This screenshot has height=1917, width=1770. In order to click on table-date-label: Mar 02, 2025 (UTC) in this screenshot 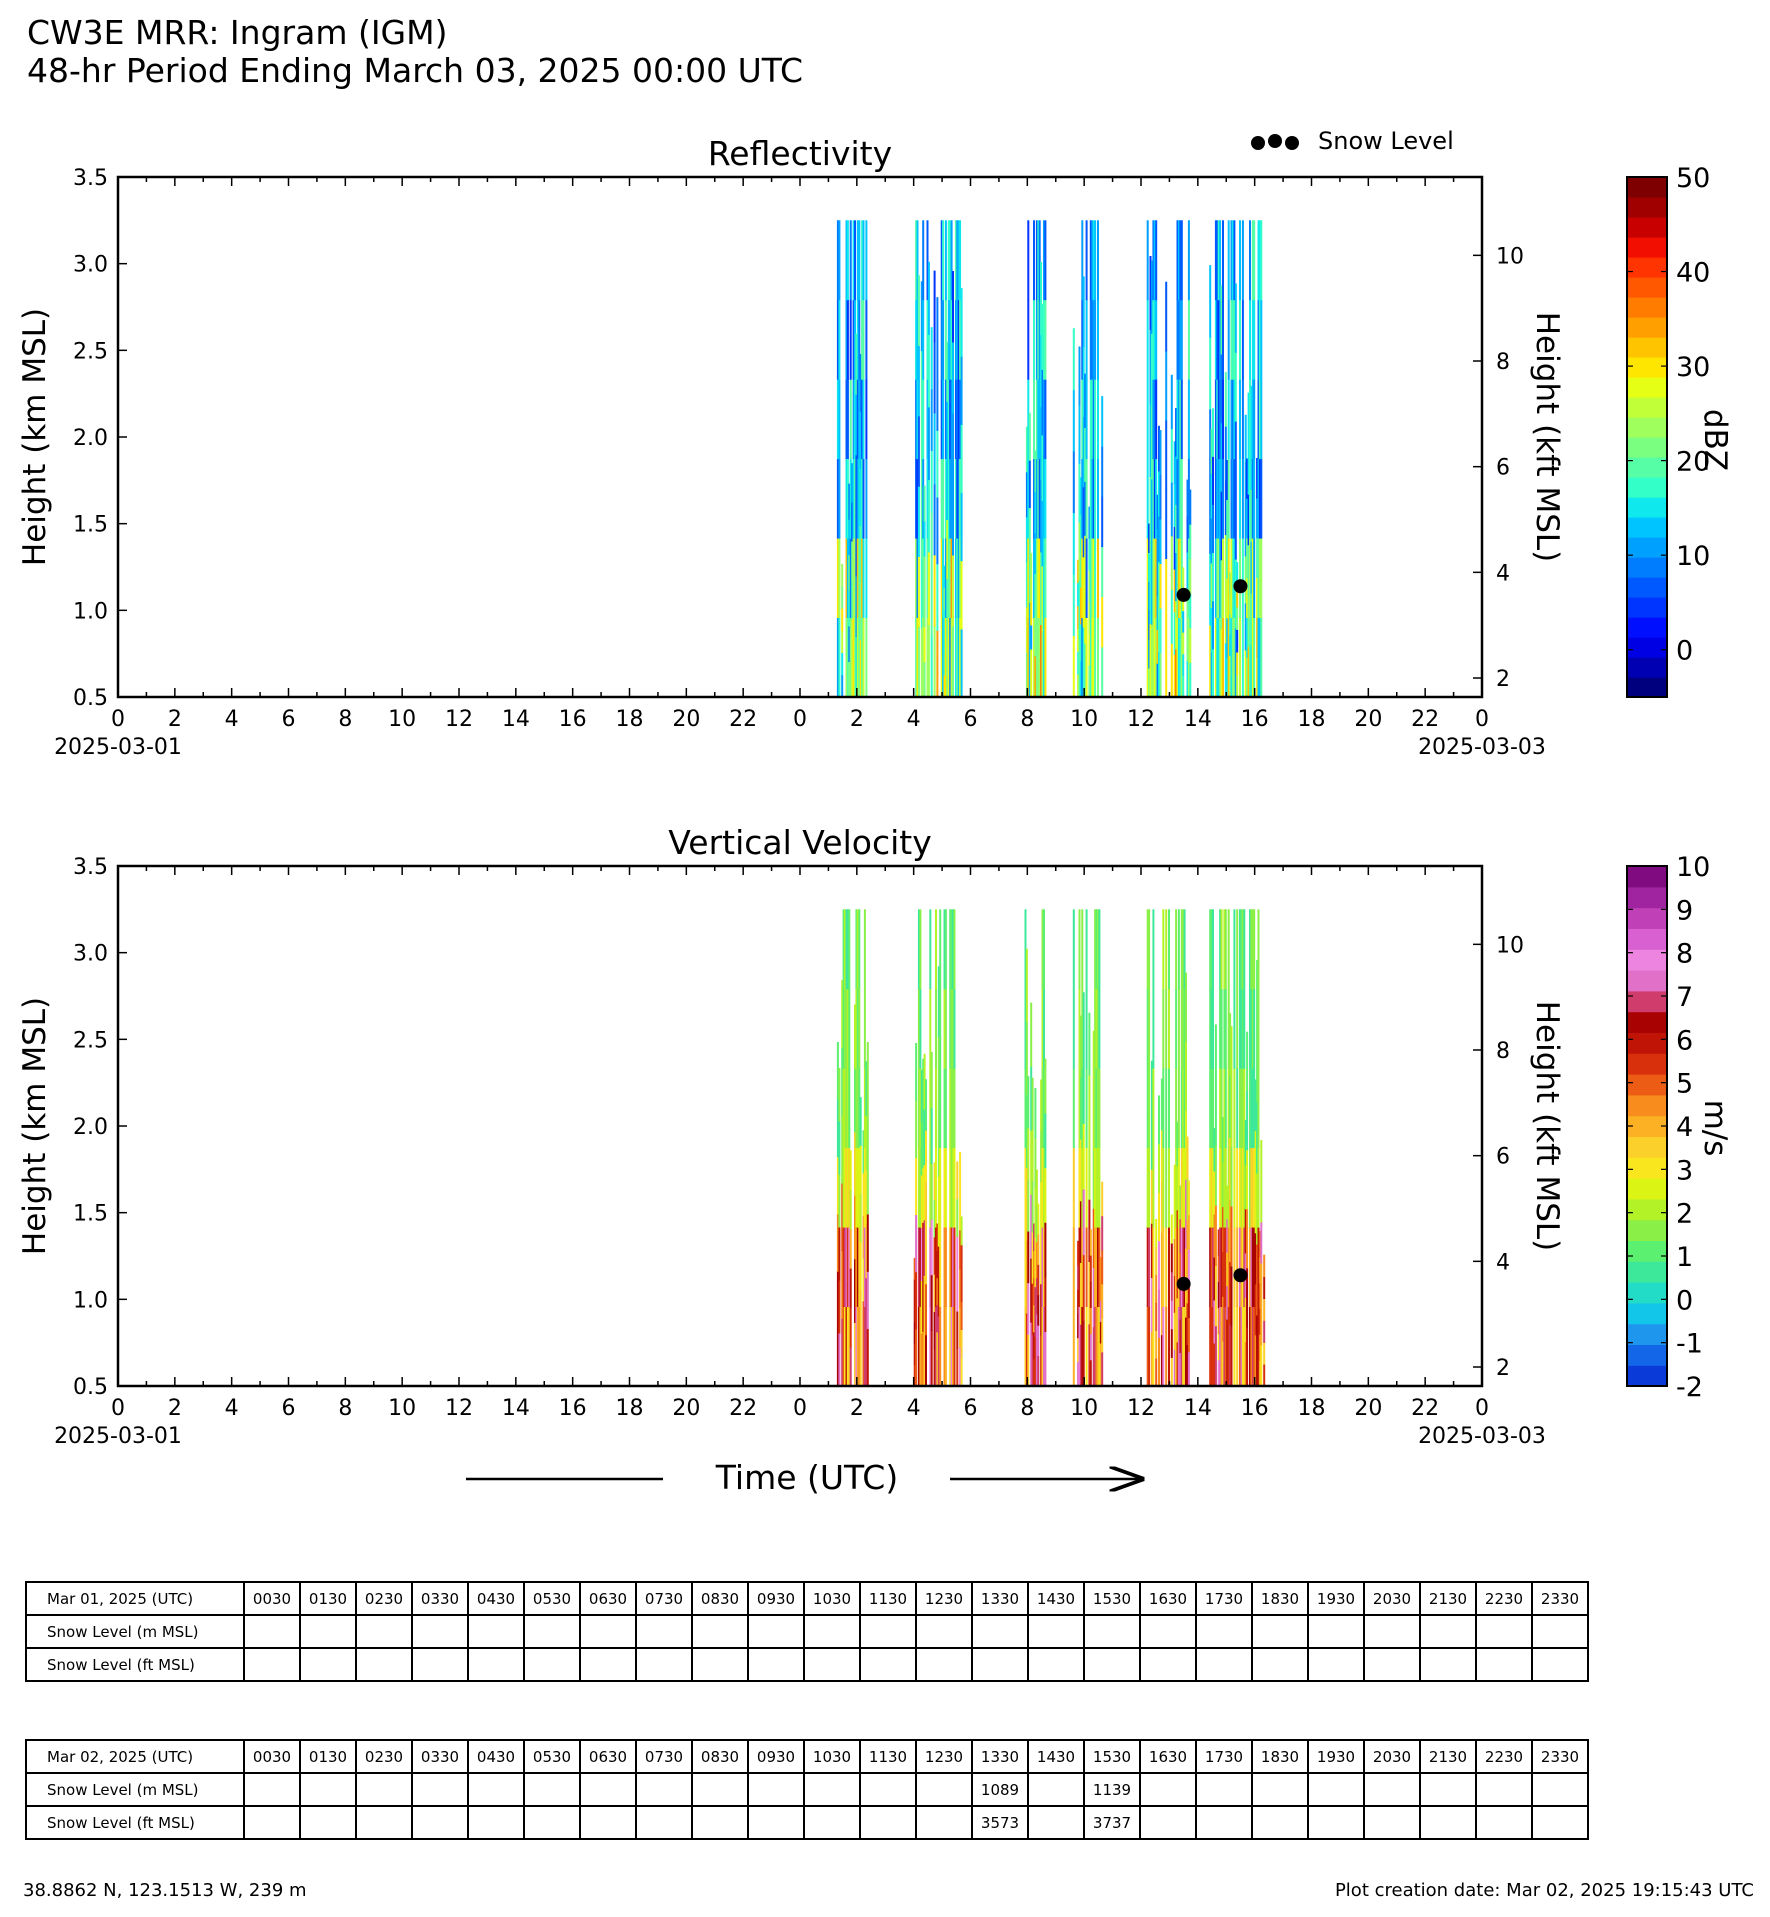, I will do `click(135, 1756)`.